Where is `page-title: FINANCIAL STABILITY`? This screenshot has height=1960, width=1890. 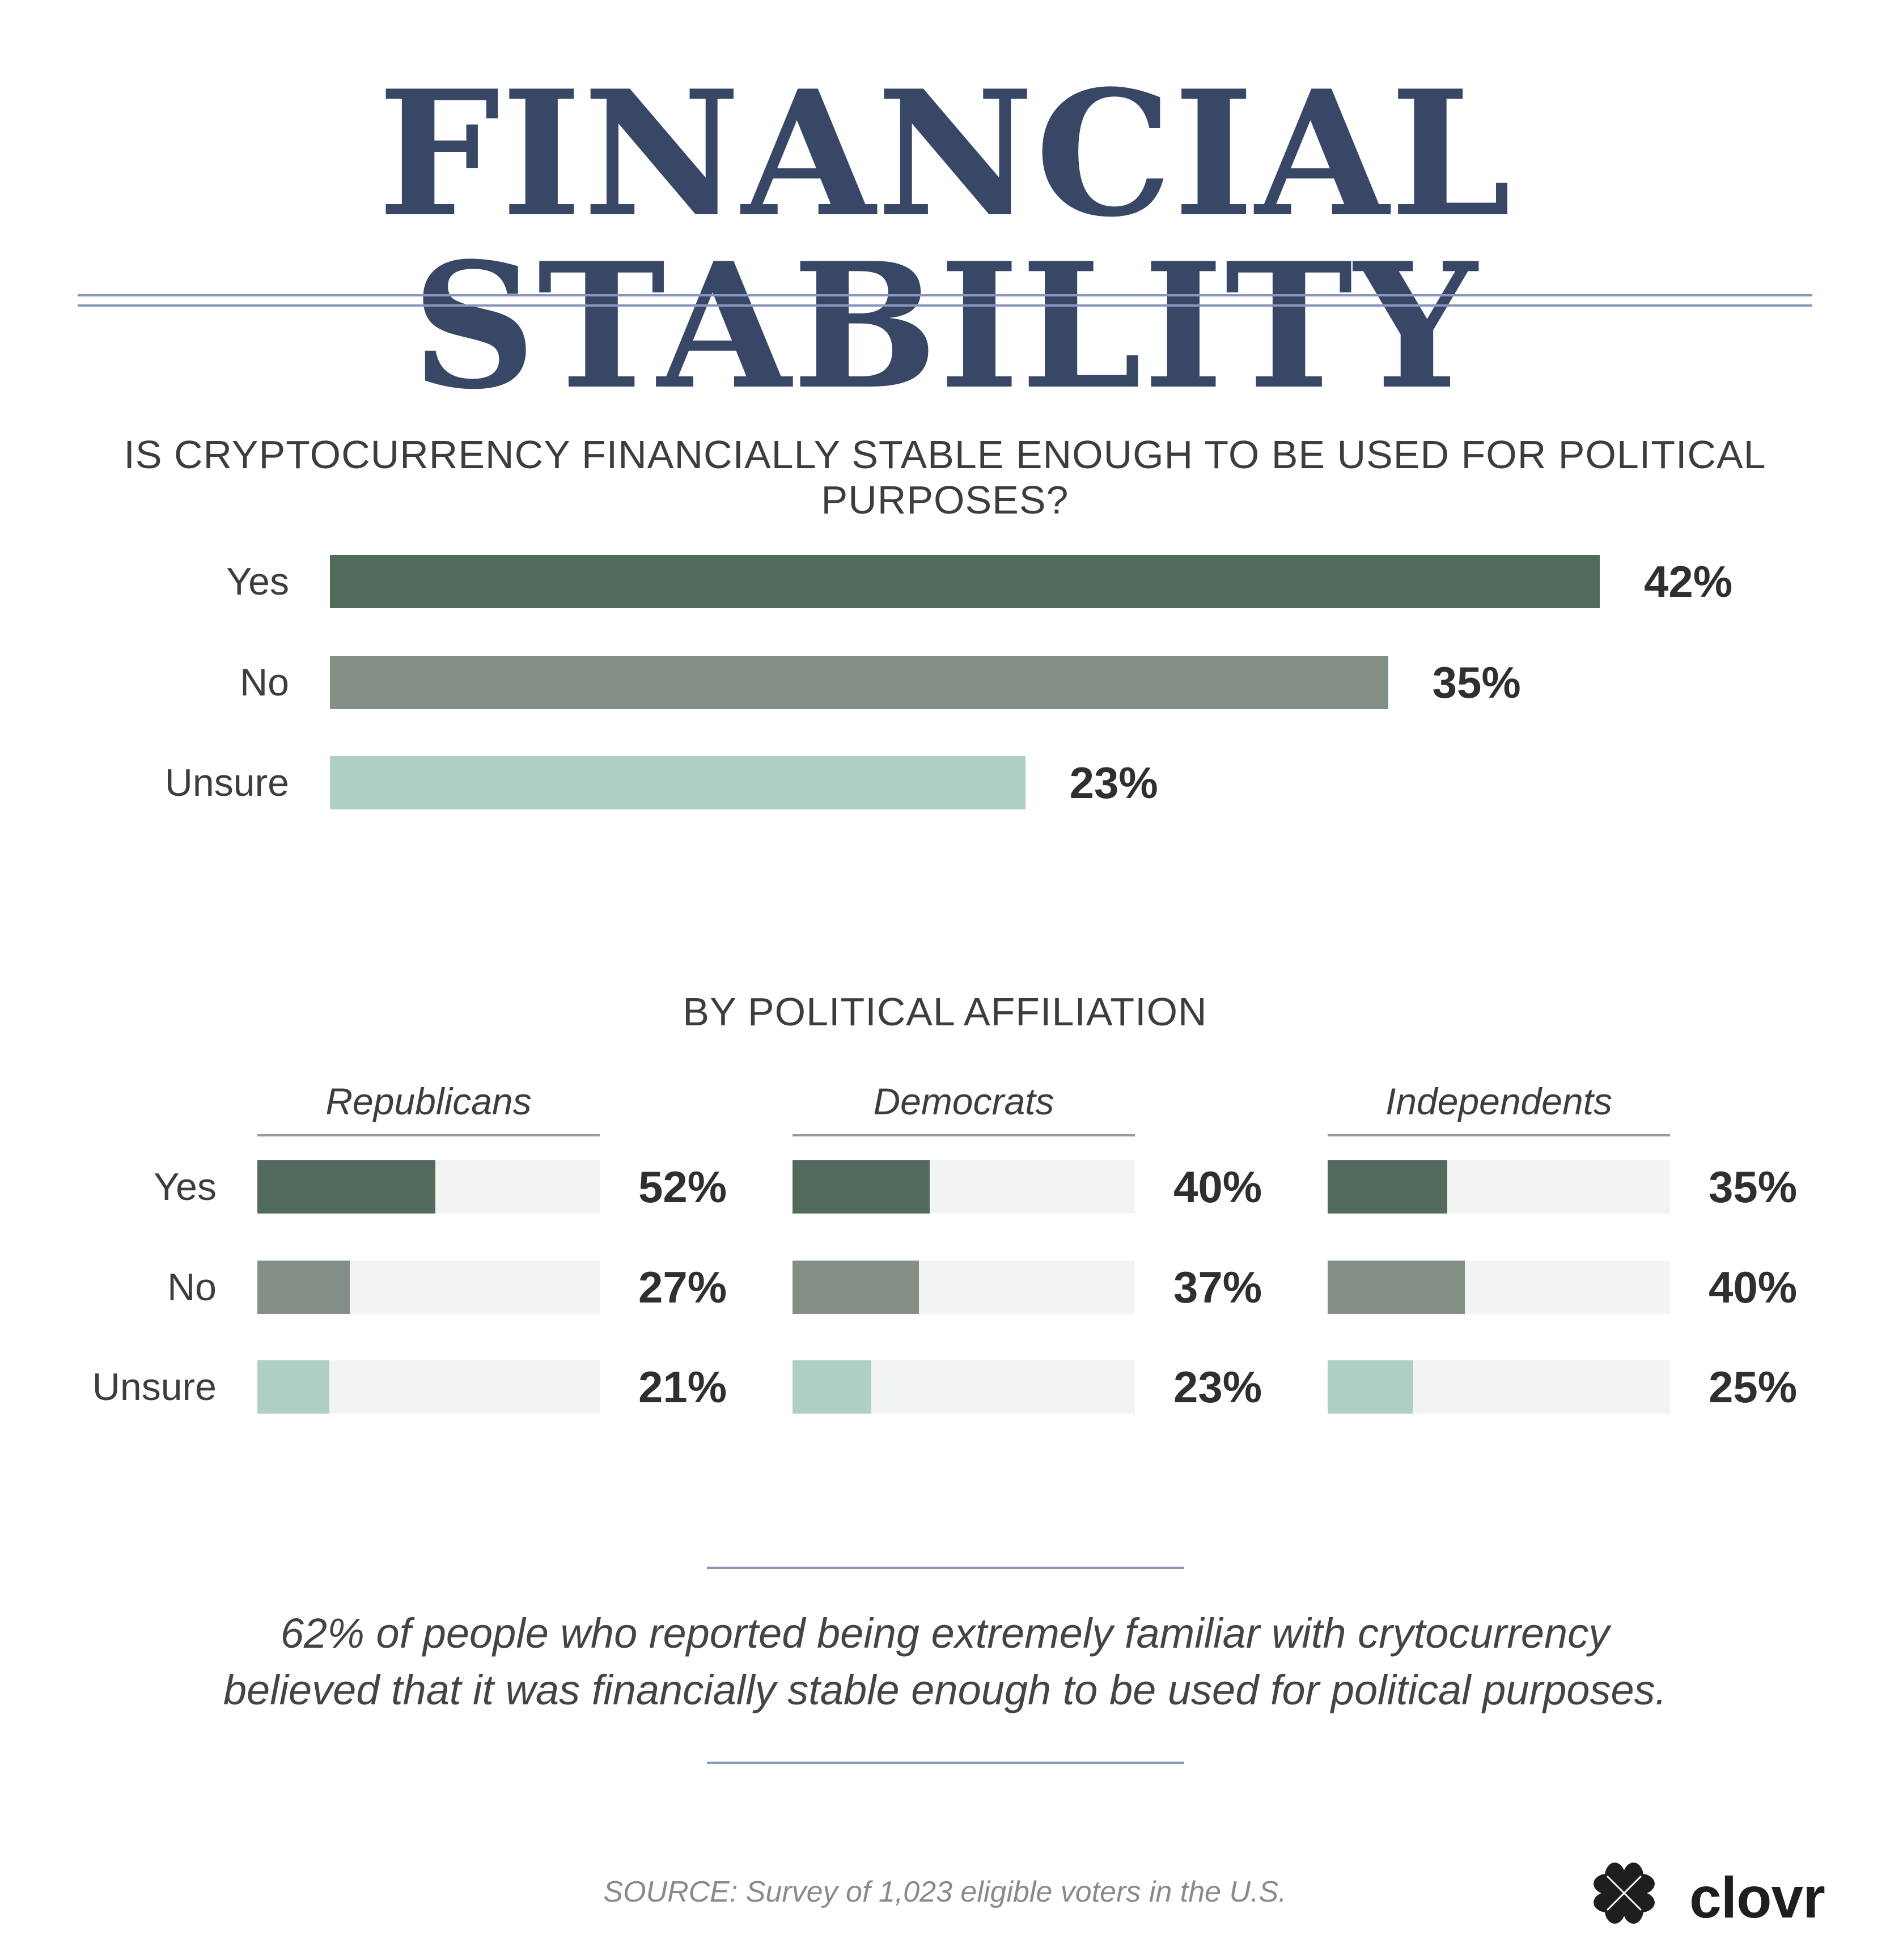
page-title: FINANCIAL STABILITY is located at coordinates (945, 240).